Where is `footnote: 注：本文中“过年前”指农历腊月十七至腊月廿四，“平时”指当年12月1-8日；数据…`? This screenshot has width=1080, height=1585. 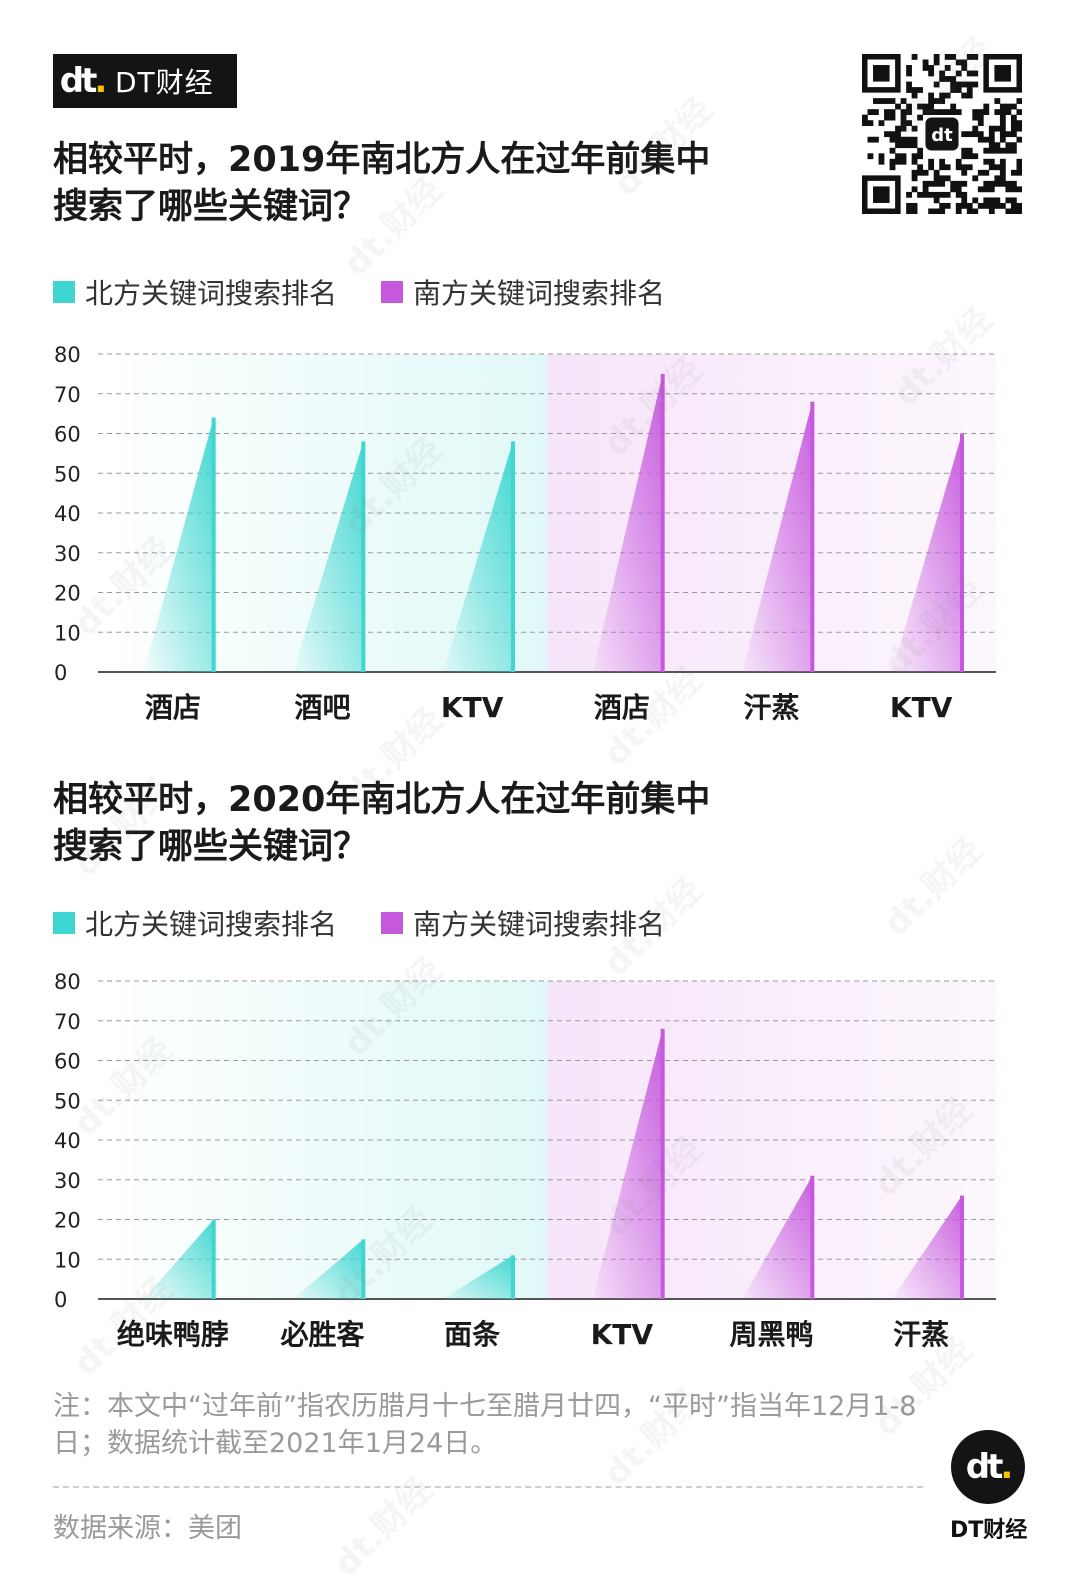 footnote: 注：本文中“过年前”指农历腊月十七至腊月廿四，“平时”指当年12月1-8日；数据… is located at coordinates (485, 1425).